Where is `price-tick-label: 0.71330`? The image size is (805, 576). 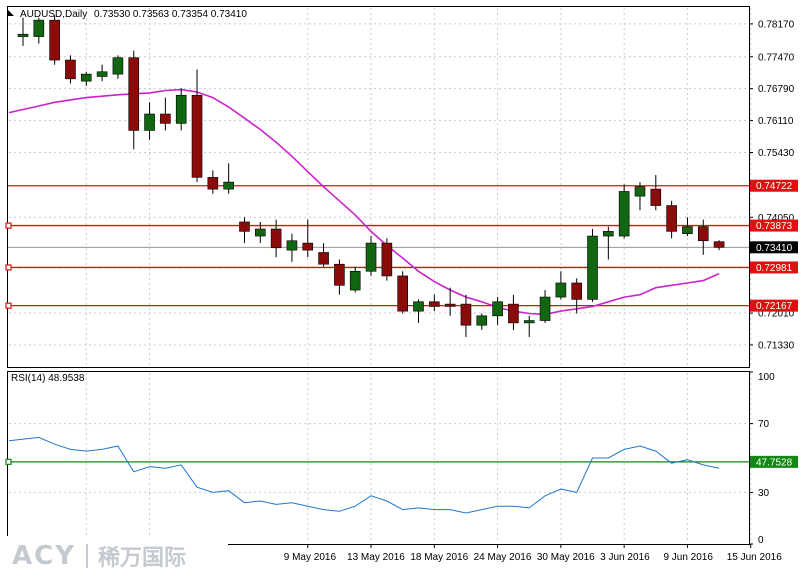
price-tick-label: 0.71330 is located at coordinates (776, 345).